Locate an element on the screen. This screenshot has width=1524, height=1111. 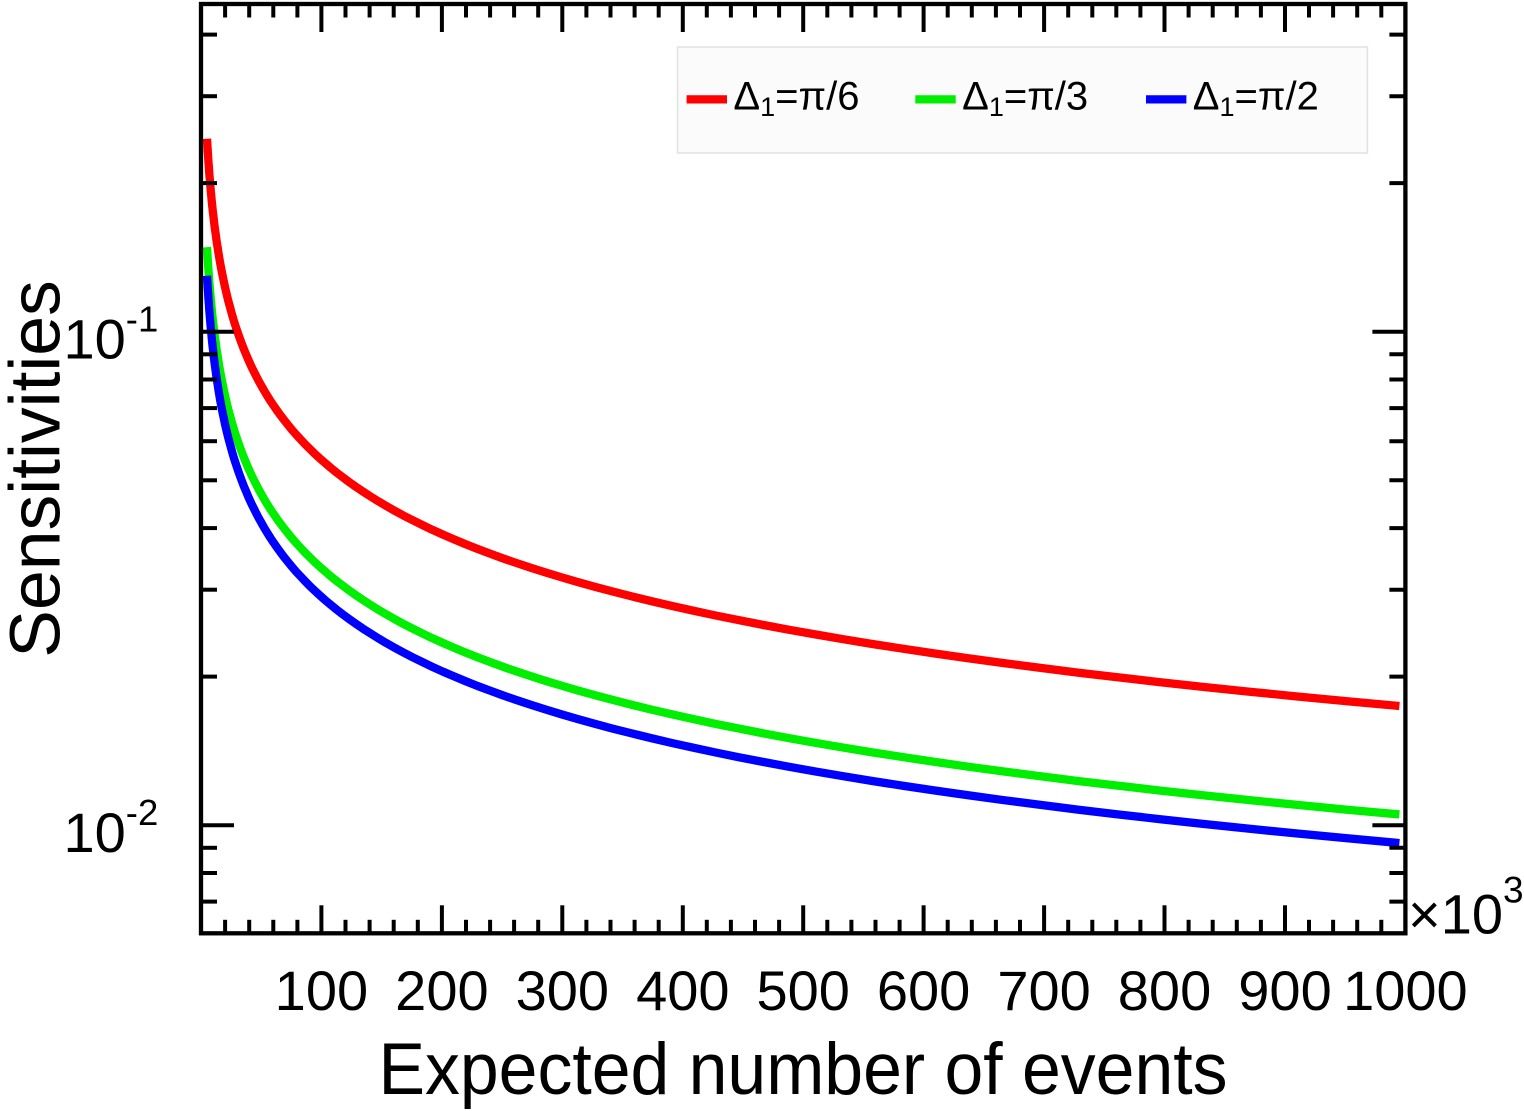
svg-text: 400 is located at coordinates (682, 990).